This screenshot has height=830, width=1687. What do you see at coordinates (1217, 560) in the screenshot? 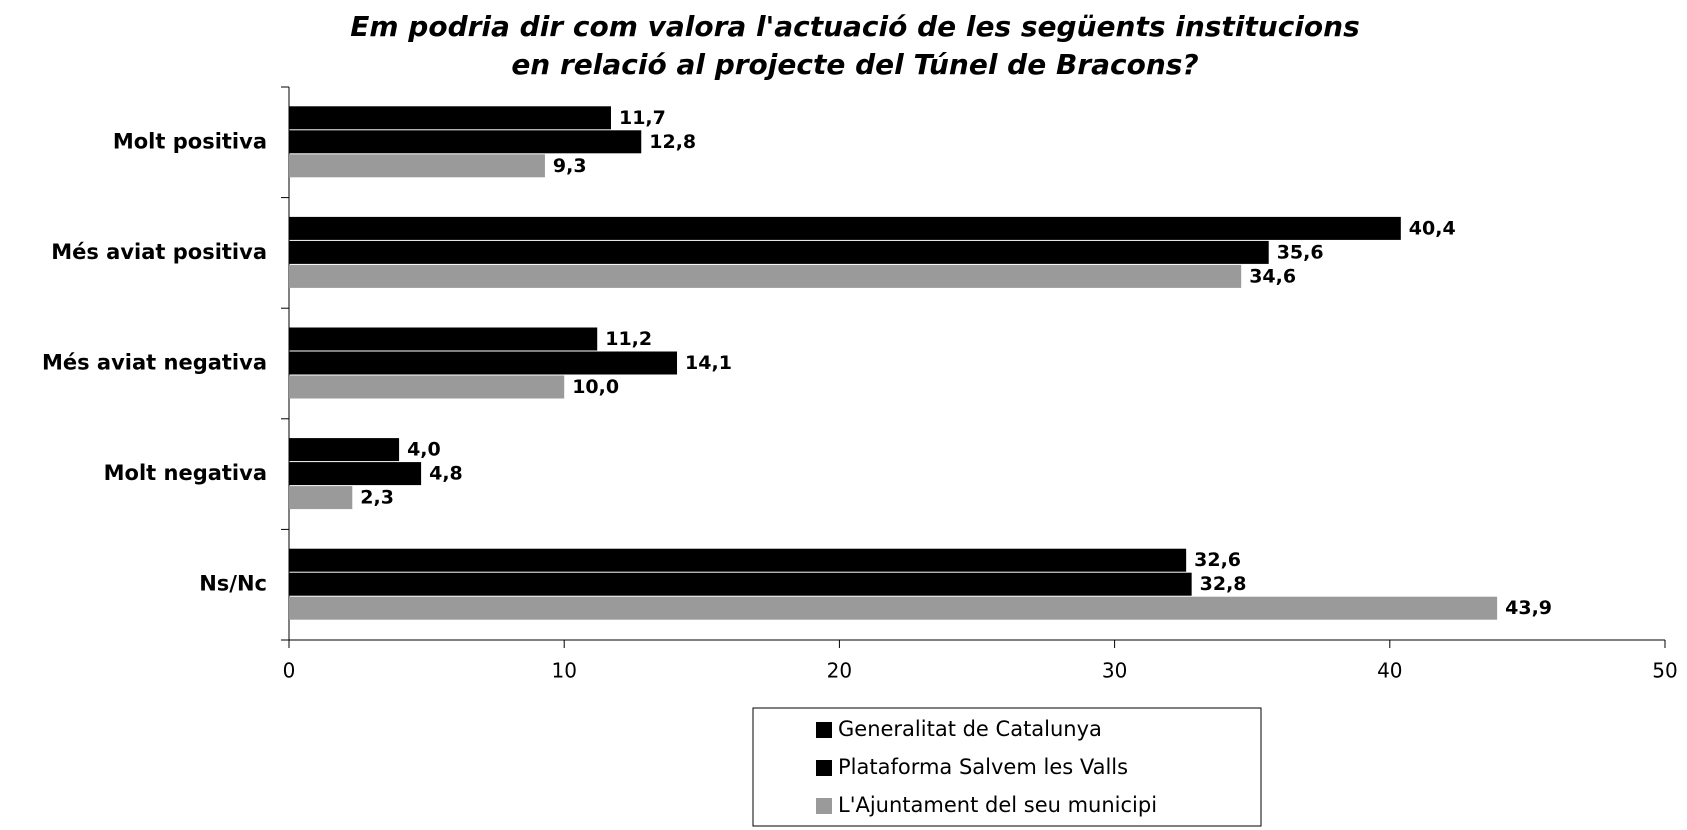
I see `value-label: 32,6` at bounding box center [1217, 560].